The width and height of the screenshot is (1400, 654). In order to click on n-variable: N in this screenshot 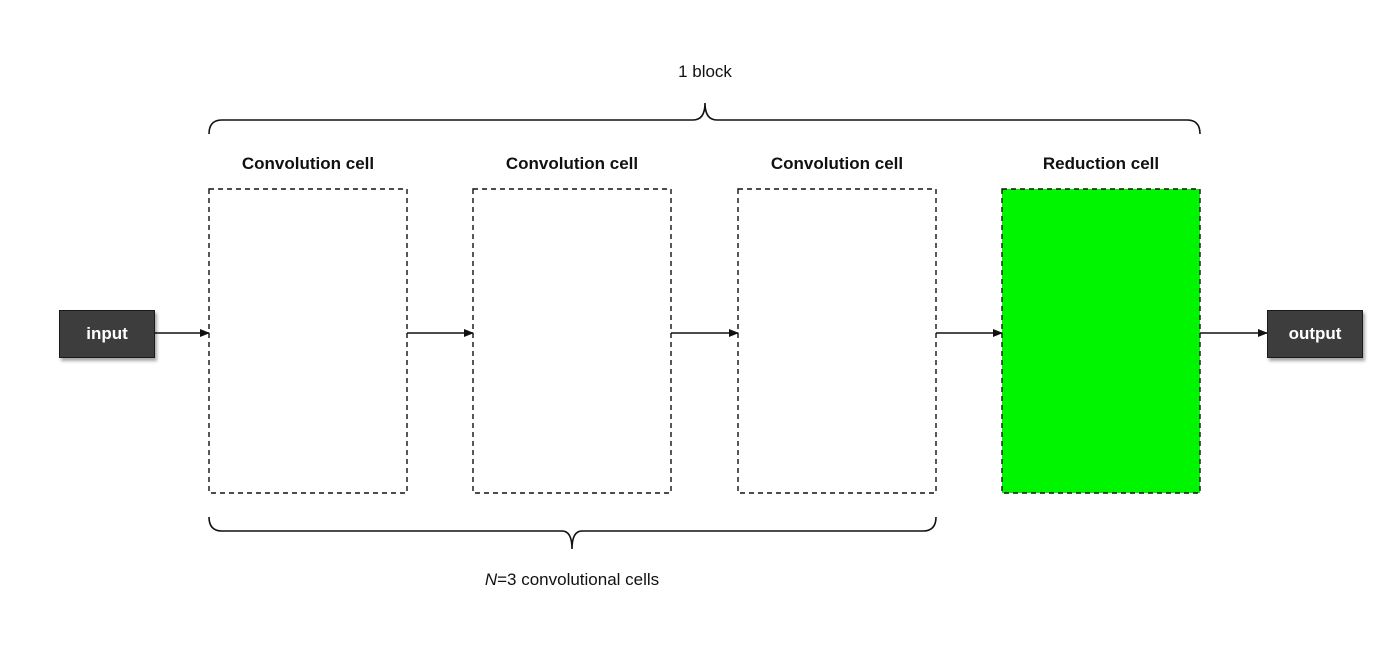, I will do `click(491, 579)`.